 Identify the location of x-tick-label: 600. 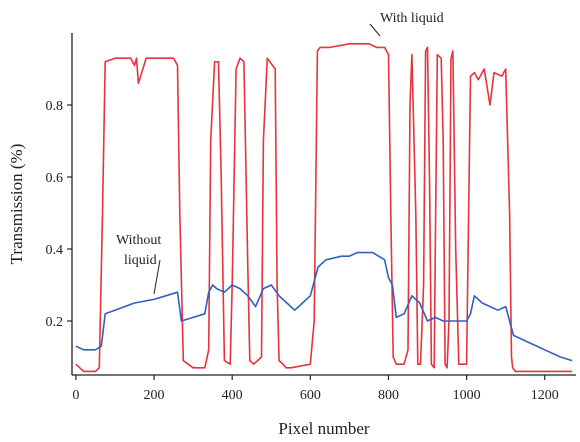
(310, 395).